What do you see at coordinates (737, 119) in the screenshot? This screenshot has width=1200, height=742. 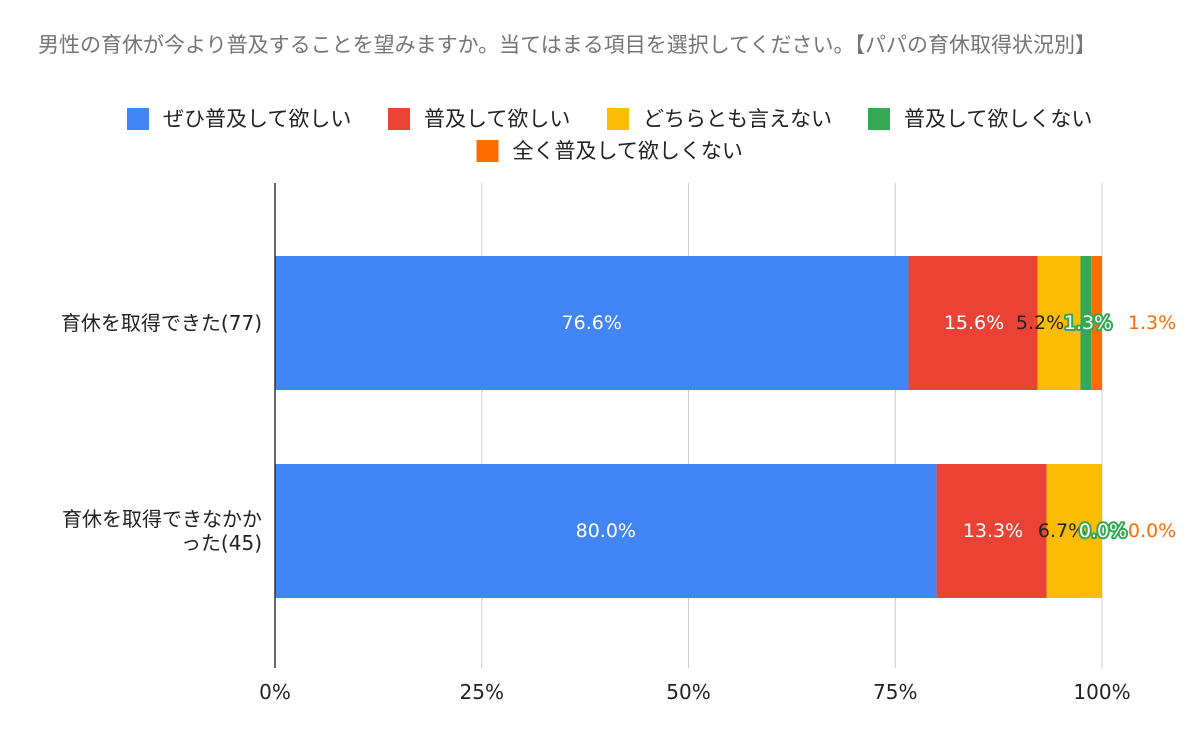 I see `legend-label-2: どちらとも言えない` at bounding box center [737, 119].